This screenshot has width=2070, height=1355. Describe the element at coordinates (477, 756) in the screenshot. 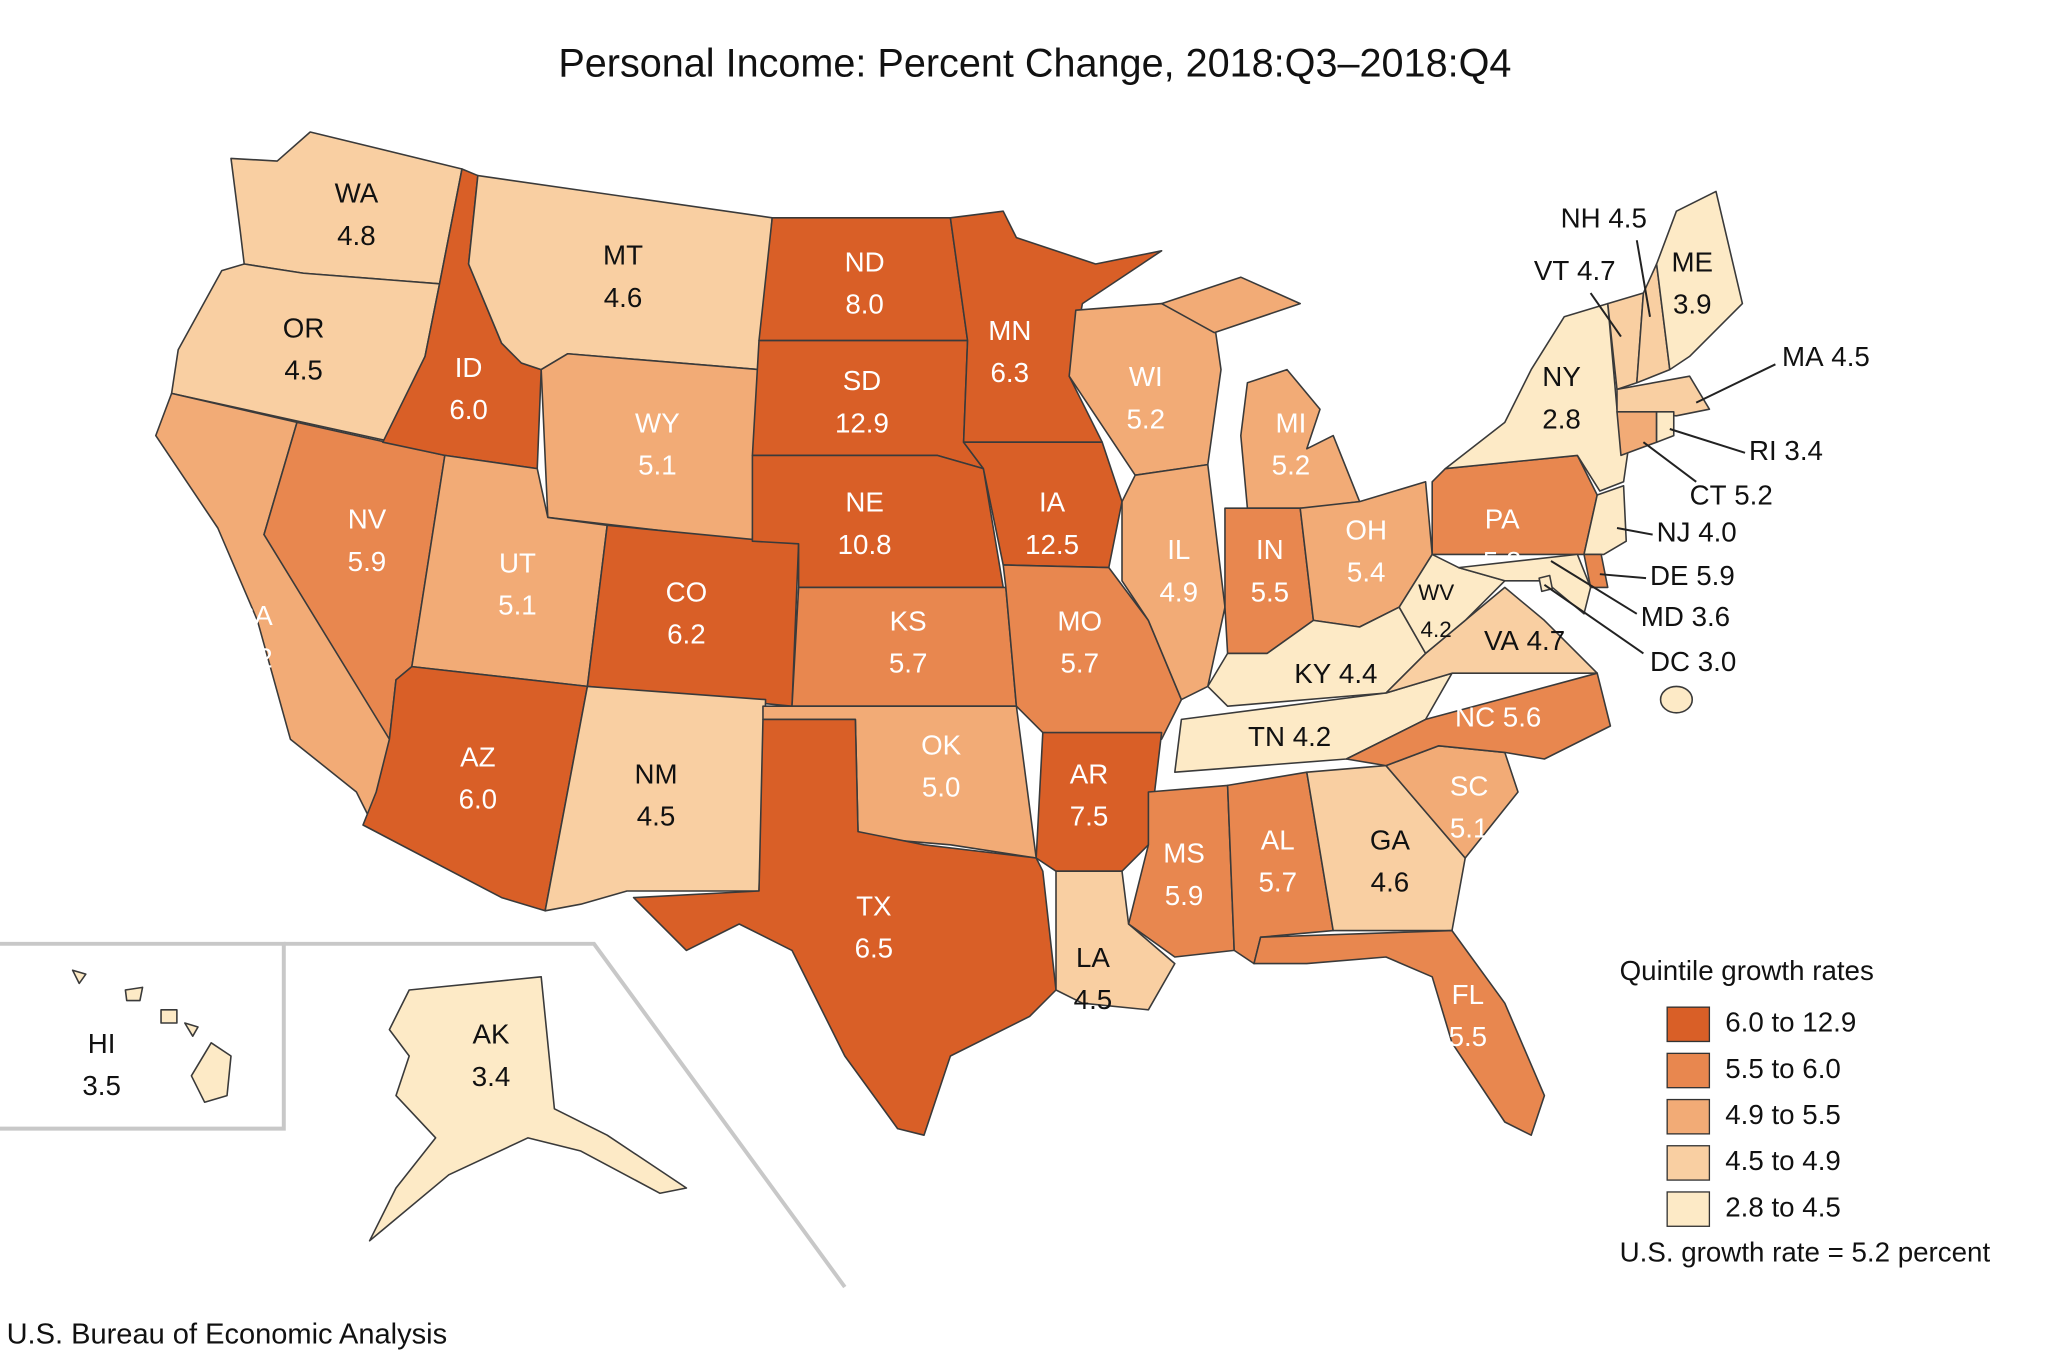

I see `state-label: AZ` at that location.